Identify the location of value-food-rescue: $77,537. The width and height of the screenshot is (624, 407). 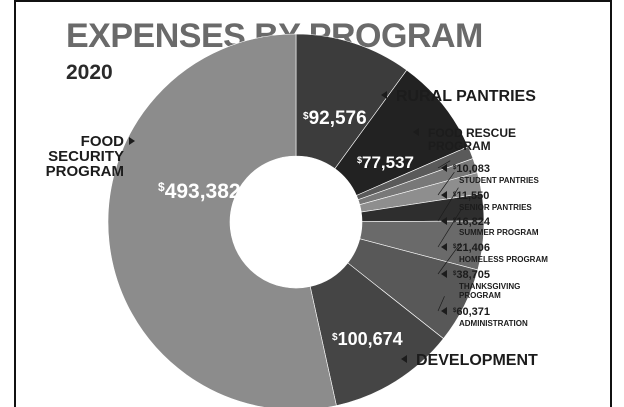
(385, 162).